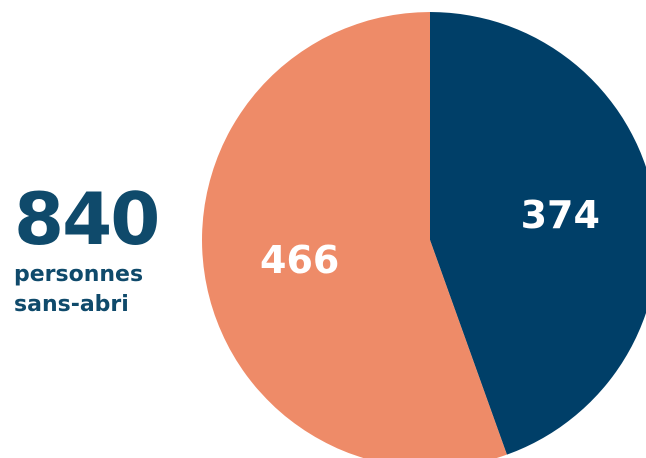 This screenshot has height=458, width=646. Describe the element at coordinates (86, 290) in the screenshot. I see `total-caption: personnes sans-abri` at that location.